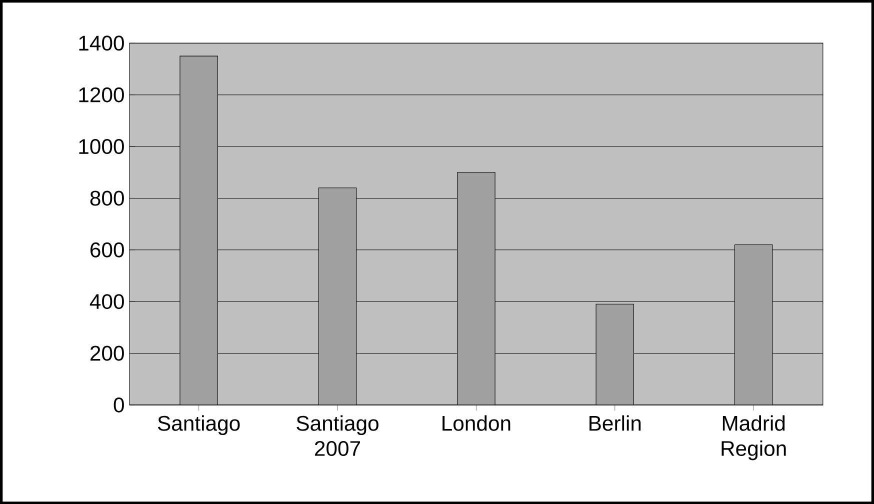 Image resolution: width=874 pixels, height=504 pixels. What do you see at coordinates (107, 353) in the screenshot?
I see `y-tick-label: 200` at bounding box center [107, 353].